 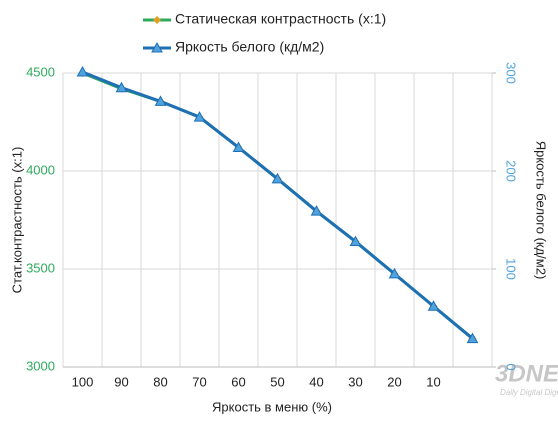 I want to click on x-tick-label: 70, so click(x=199, y=381).